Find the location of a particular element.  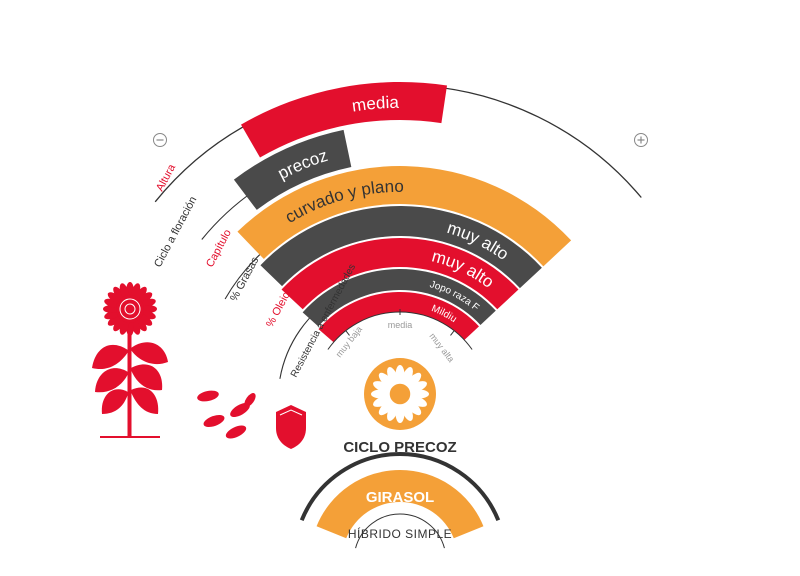

category-label-capitulo: Capítulo is located at coordinates (219, 249).